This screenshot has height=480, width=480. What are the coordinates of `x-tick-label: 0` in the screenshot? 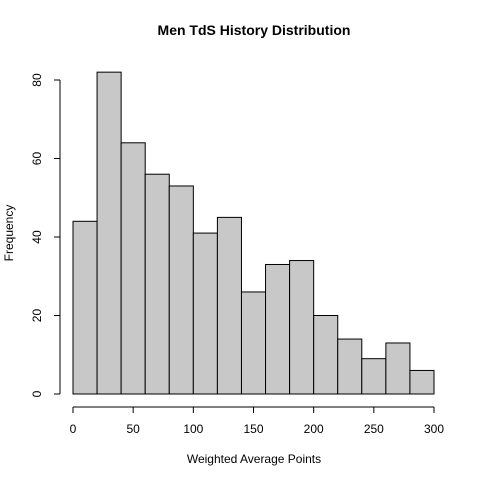 It's located at (73, 429).